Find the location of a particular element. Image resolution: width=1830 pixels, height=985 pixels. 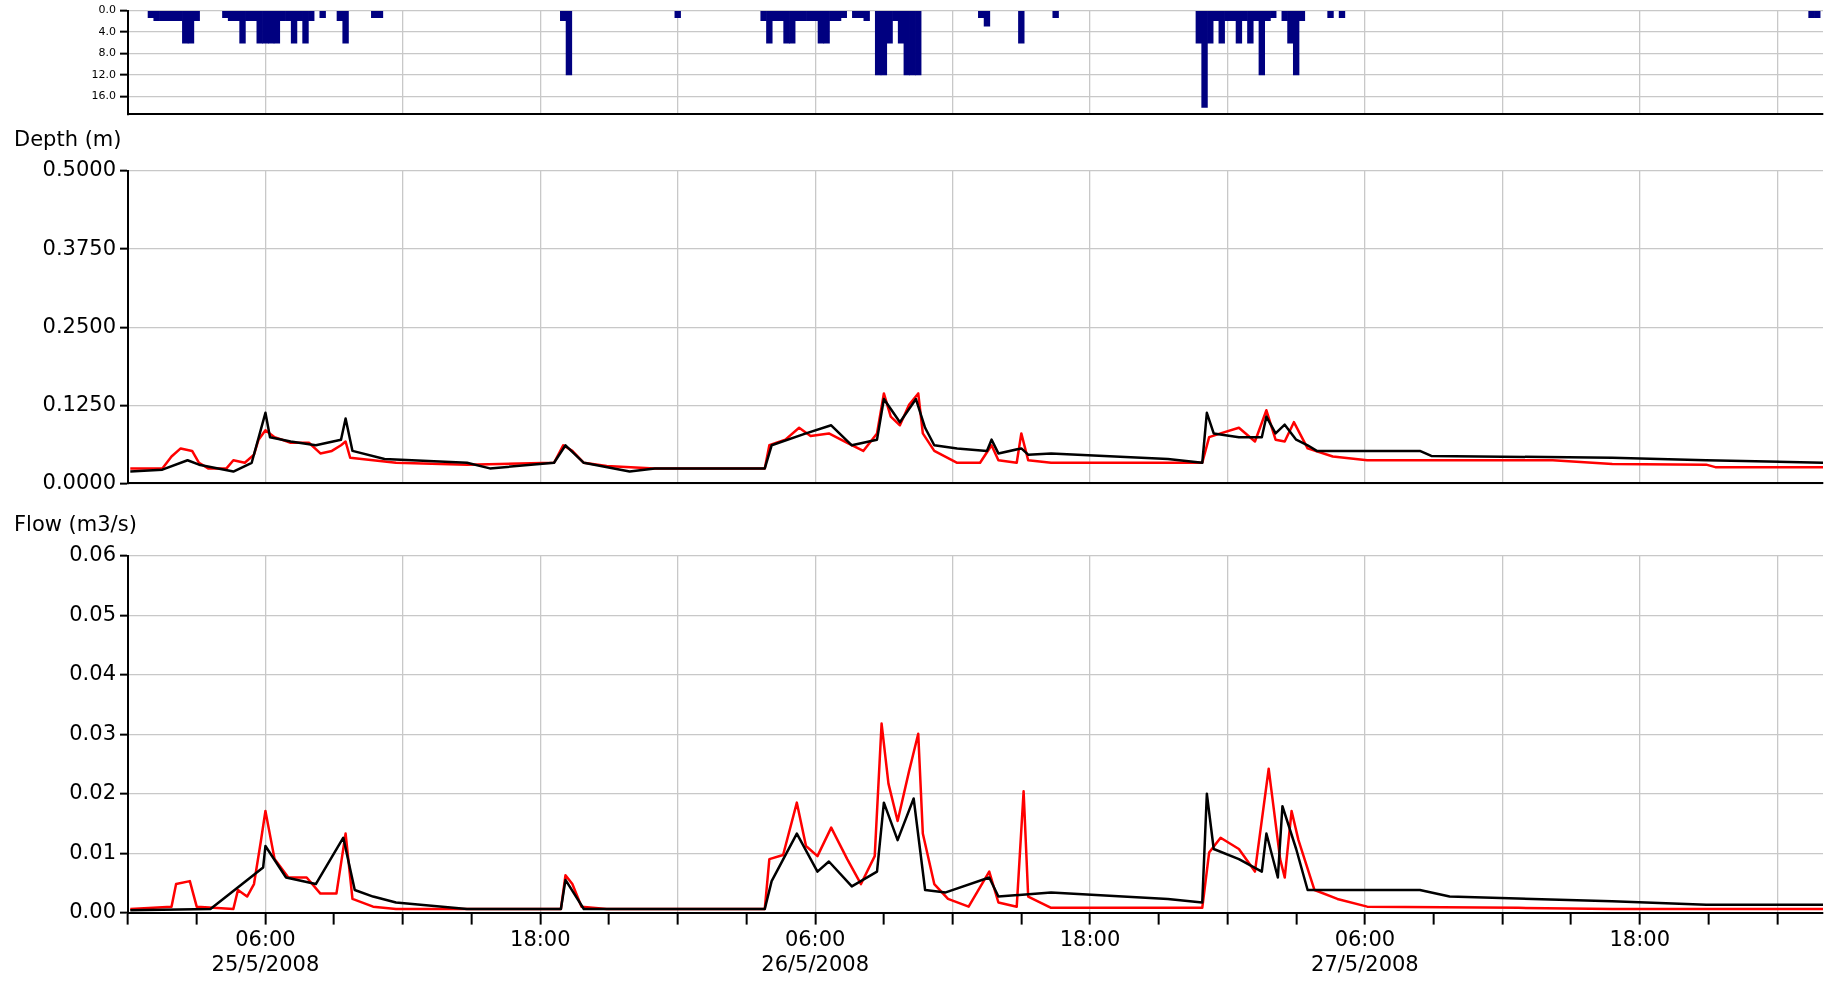

y-tick-label: 4.0 is located at coordinates (107, 31).